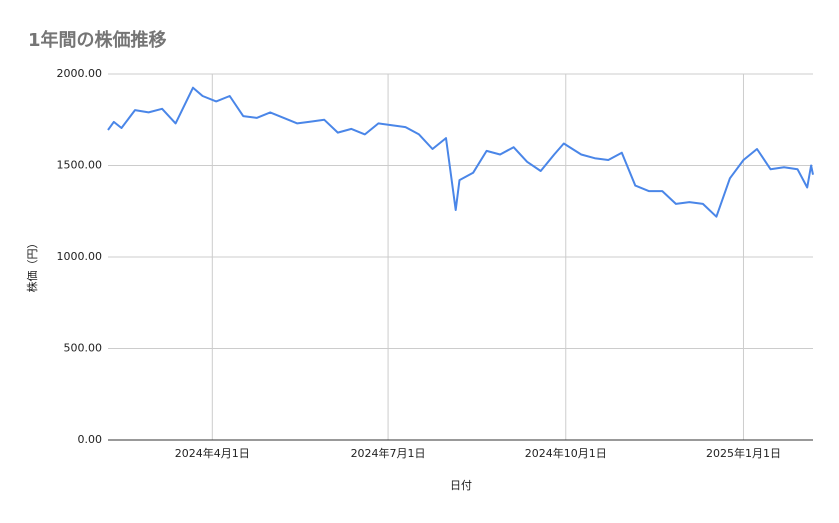 The width and height of the screenshot is (839, 523). Describe the element at coordinates (80, 256) in the screenshot. I see `y-tick-label: 1000.00` at that location.